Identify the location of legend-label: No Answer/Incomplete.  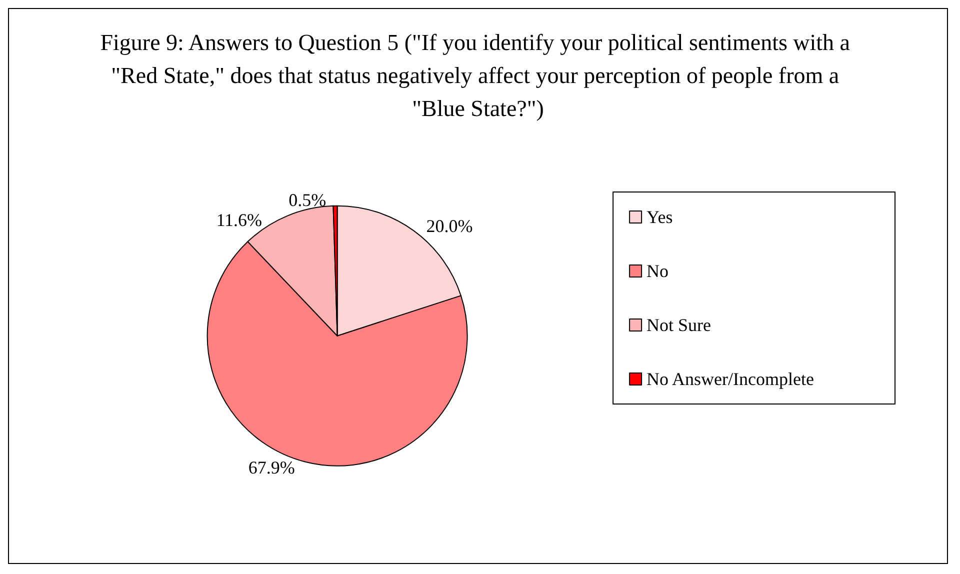
(730, 379).